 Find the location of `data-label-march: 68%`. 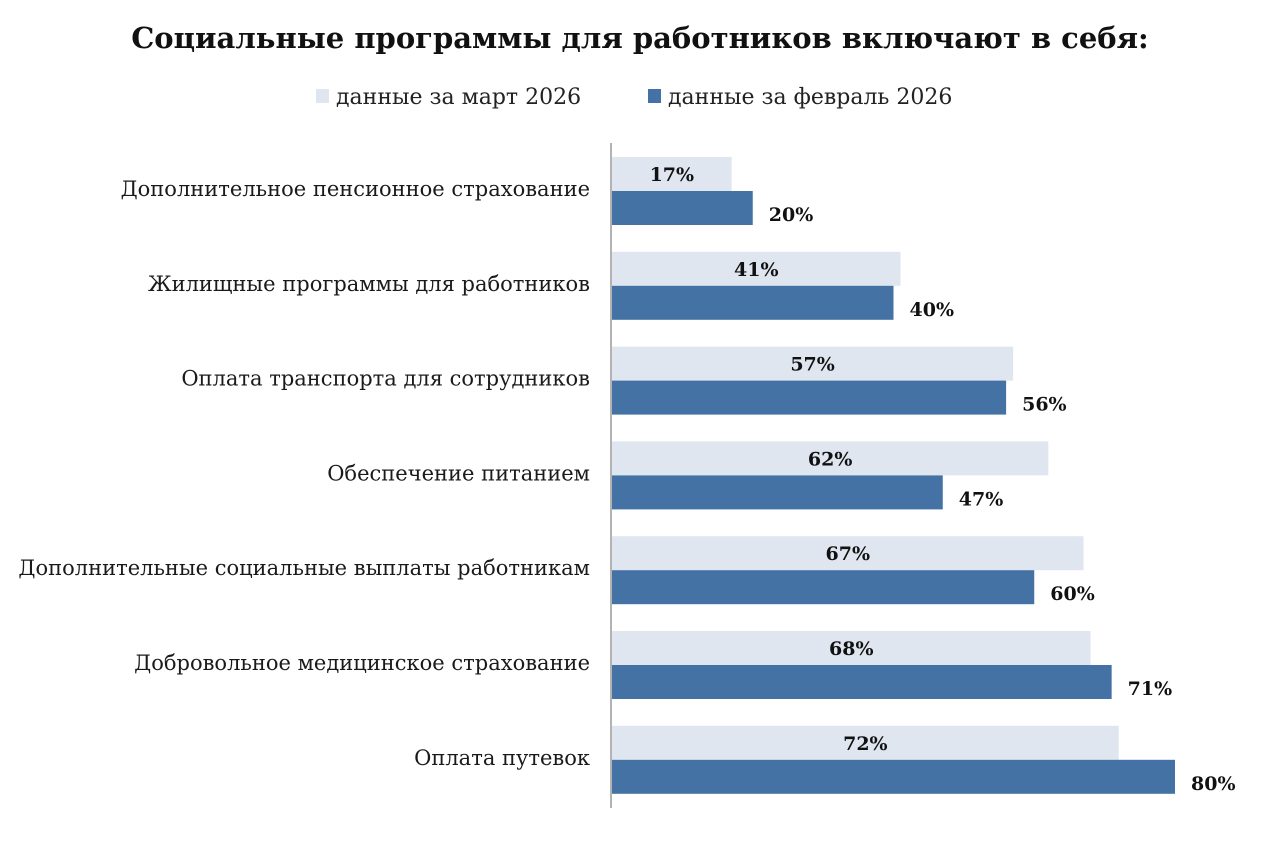

data-label-march: 68% is located at coordinates (851, 649).